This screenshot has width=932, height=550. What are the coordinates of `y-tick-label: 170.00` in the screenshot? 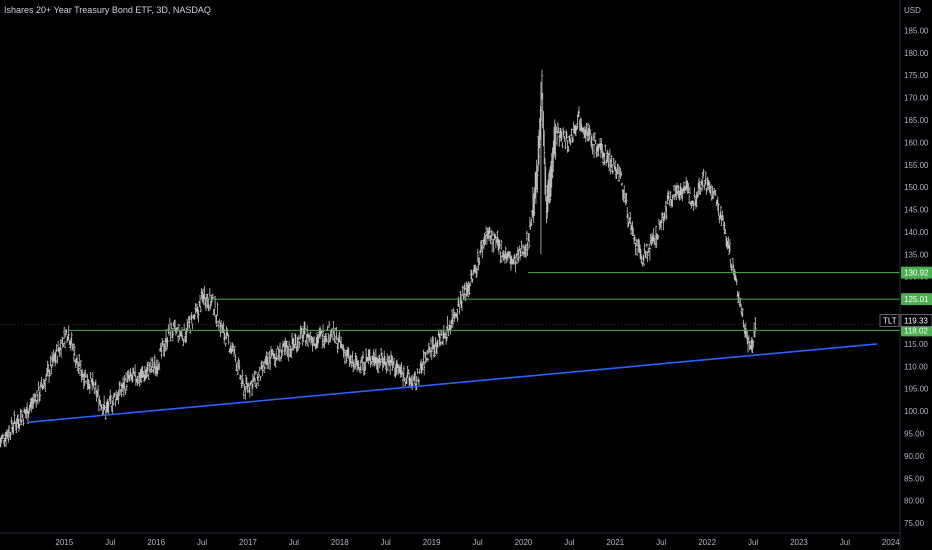 It's located at (916, 98).